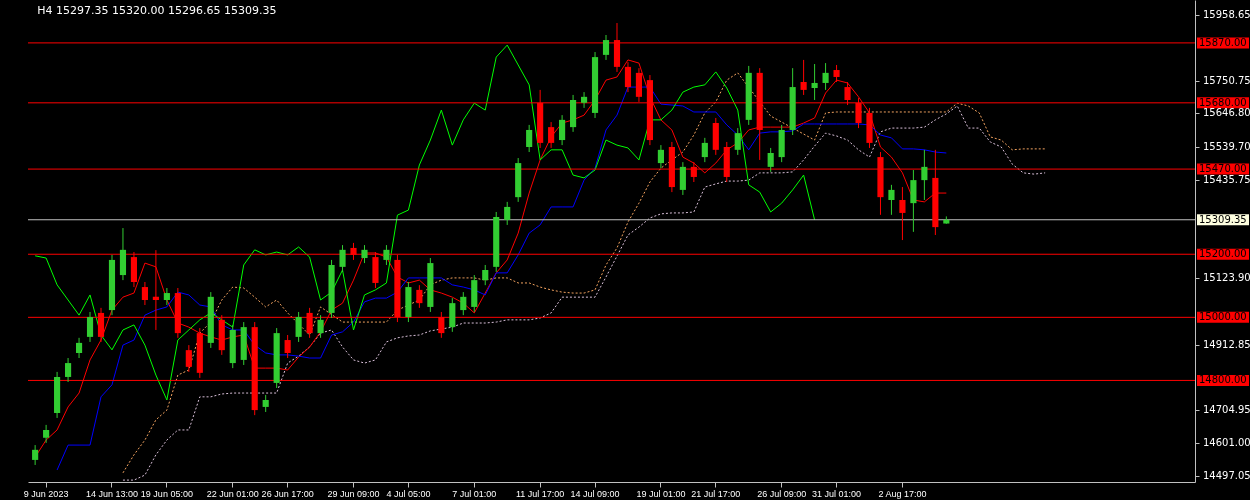 Image resolution: width=1250 pixels, height=500 pixels. Describe the element at coordinates (112, 493) in the screenshot. I see `x-tick-label: 14 Jun 13:00` at that location.